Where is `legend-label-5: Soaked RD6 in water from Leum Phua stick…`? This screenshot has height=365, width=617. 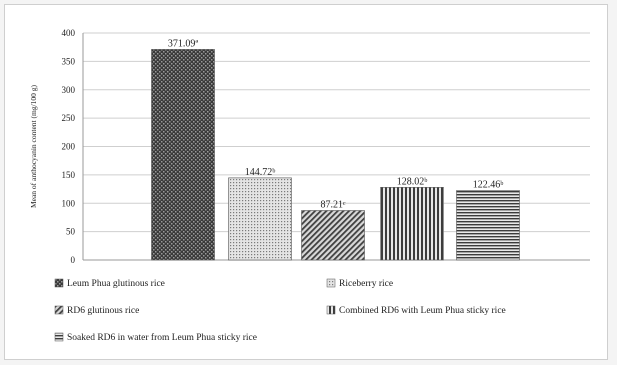 legend-label-5: Soaked RD6 in water from Leum Phua stick… is located at coordinates (162, 337).